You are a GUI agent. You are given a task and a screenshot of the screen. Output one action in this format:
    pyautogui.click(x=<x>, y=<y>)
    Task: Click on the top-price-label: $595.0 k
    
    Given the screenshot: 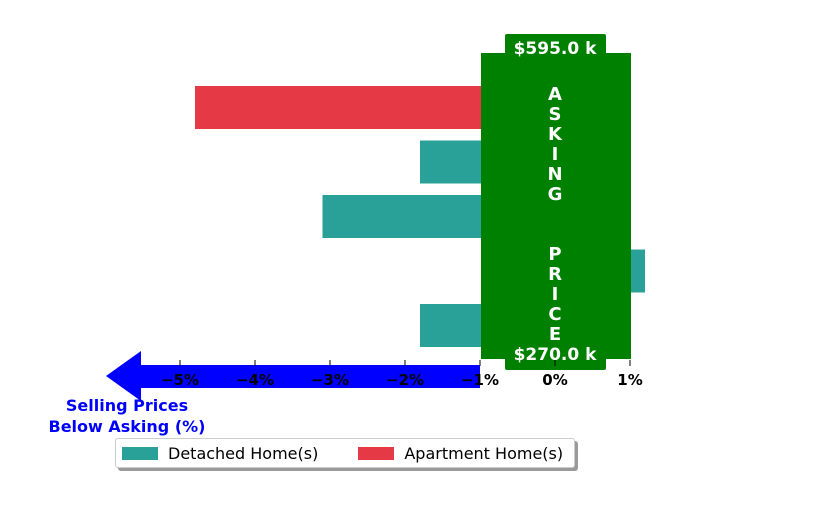 What is the action you would take?
    pyautogui.click(x=556, y=49)
    